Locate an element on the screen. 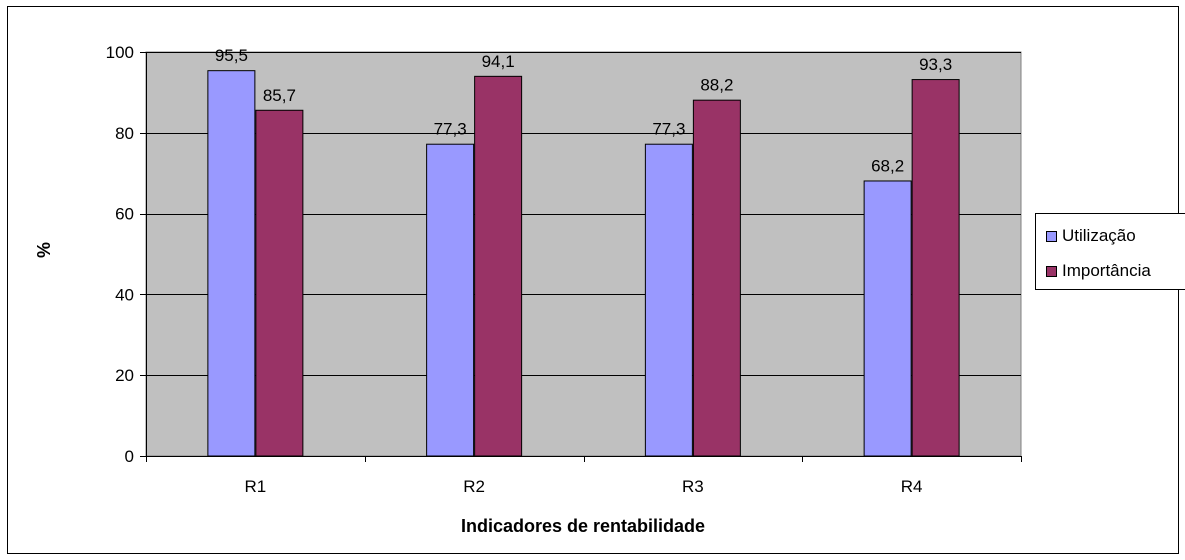 This screenshot has height=560, width=1185. x-tick-label: R1 is located at coordinates (256, 486).